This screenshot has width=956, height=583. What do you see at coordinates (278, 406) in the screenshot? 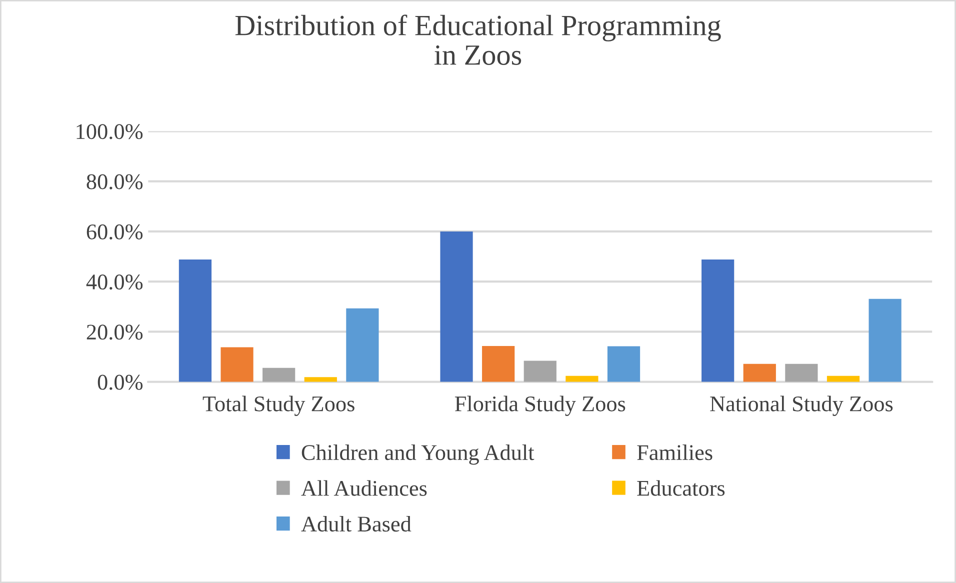
I see `x-tick-label: Total Study Zoos` at bounding box center [278, 406].